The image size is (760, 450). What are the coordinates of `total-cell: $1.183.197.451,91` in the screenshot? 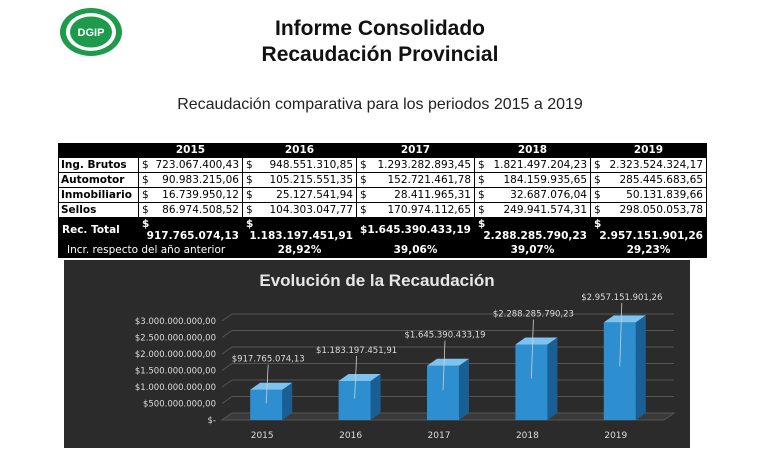 It's located at (299, 230).